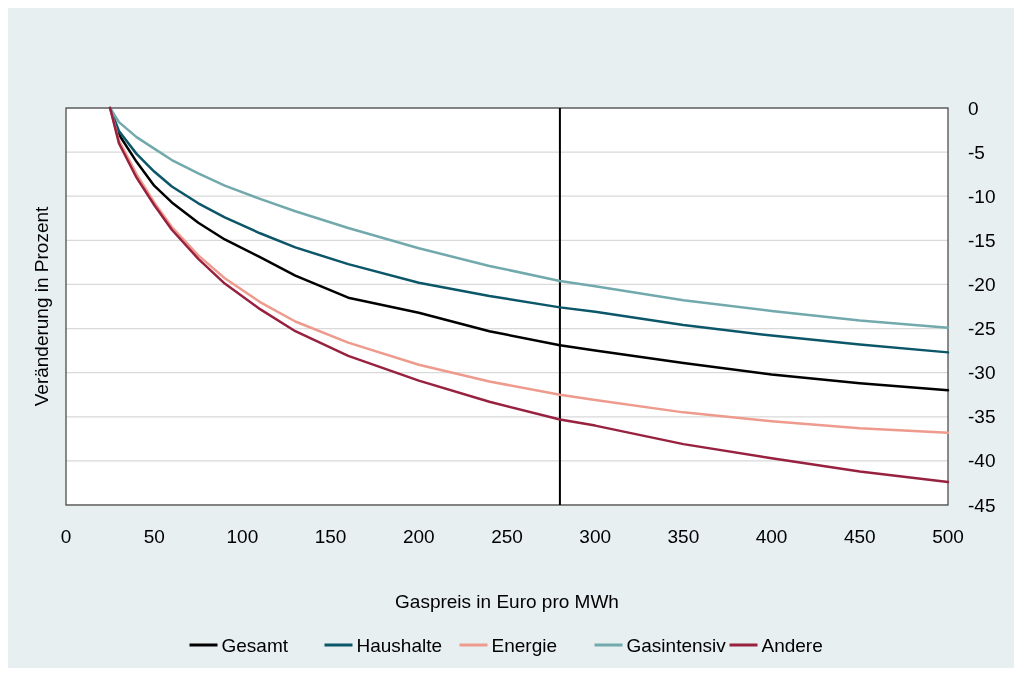  What do you see at coordinates (242, 536) in the screenshot?
I see `x-tick-label: 100` at bounding box center [242, 536].